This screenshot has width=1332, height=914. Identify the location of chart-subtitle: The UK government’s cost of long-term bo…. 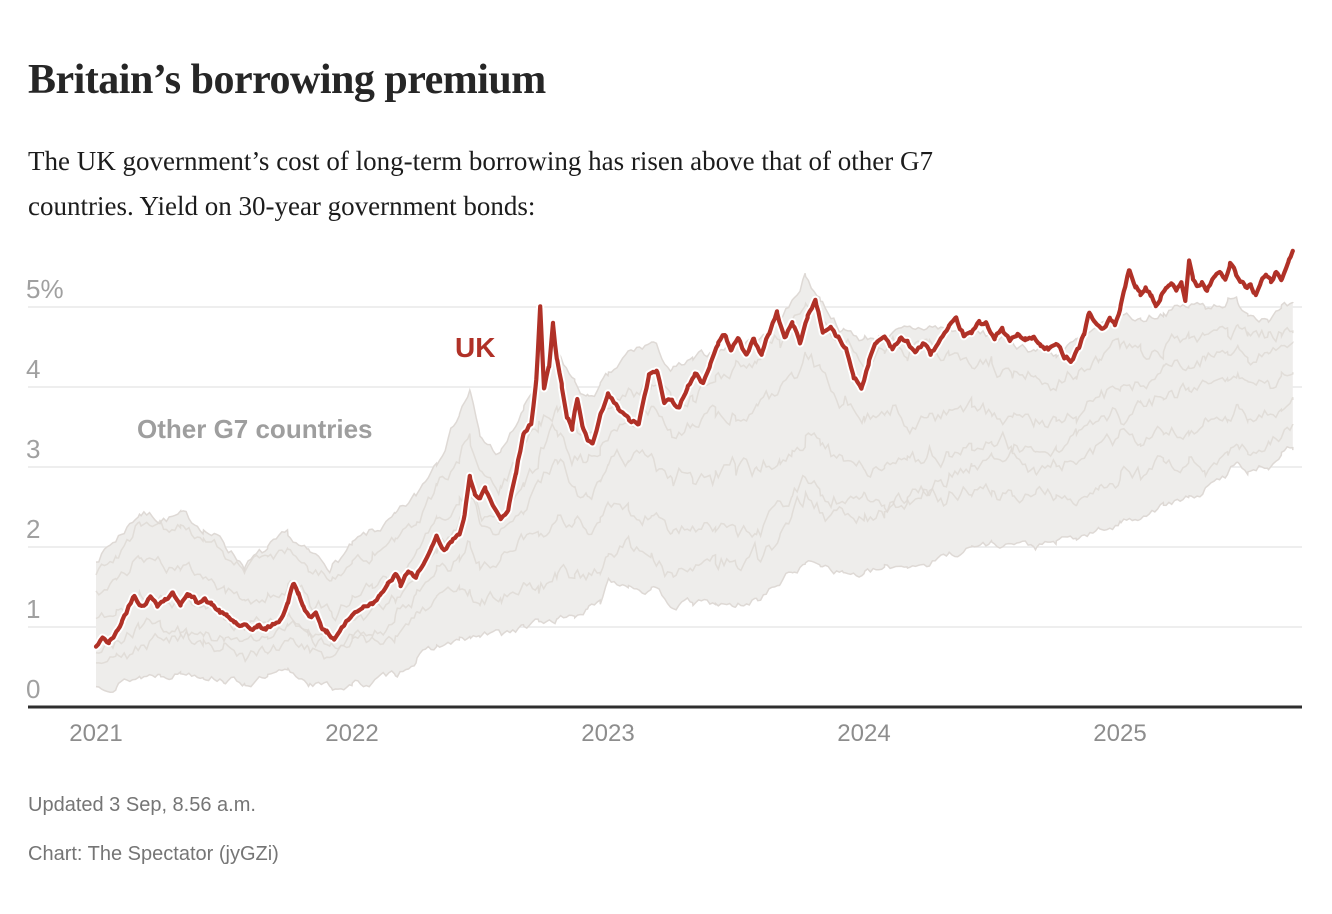
(668, 184).